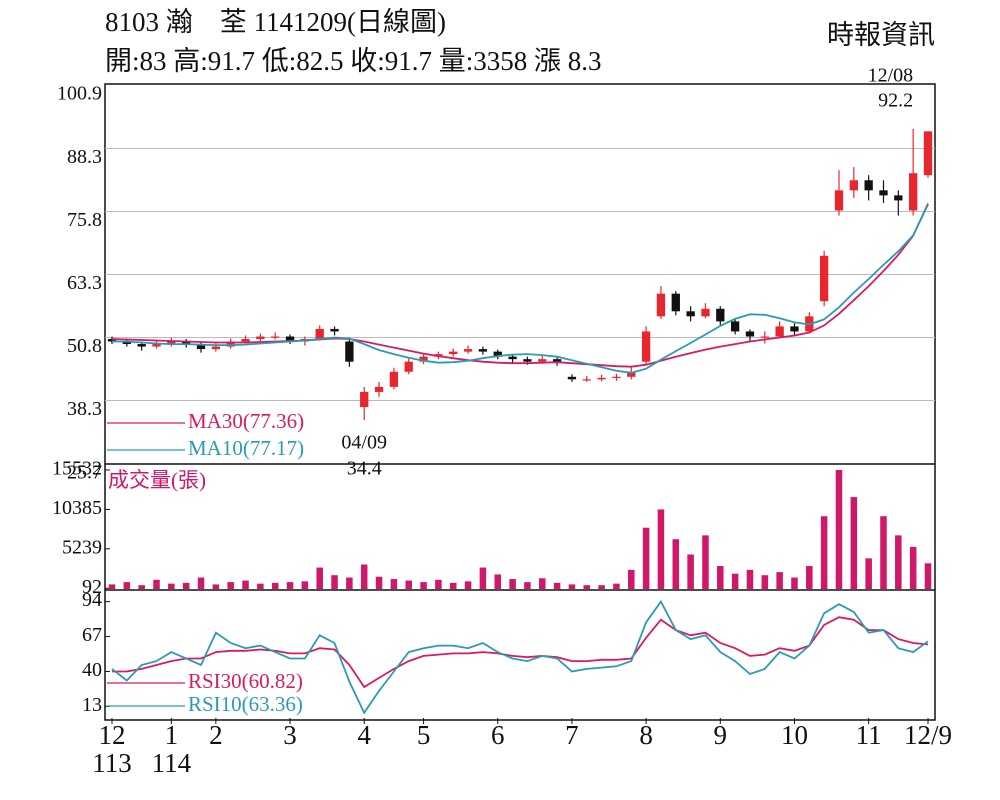  What do you see at coordinates (881, 35) in the screenshot?
I see `source: 時報資訊` at bounding box center [881, 35].